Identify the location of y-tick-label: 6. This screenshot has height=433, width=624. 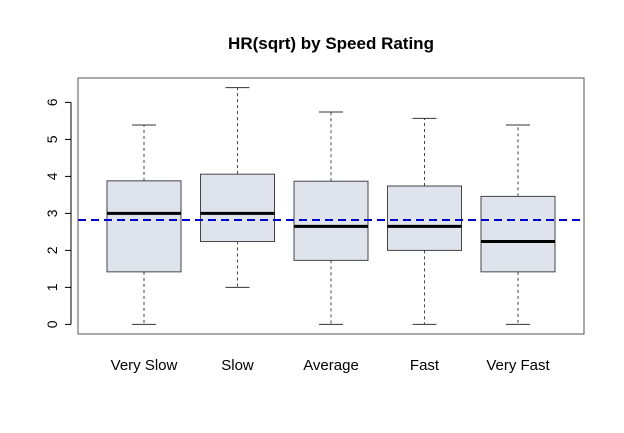
(52, 102).